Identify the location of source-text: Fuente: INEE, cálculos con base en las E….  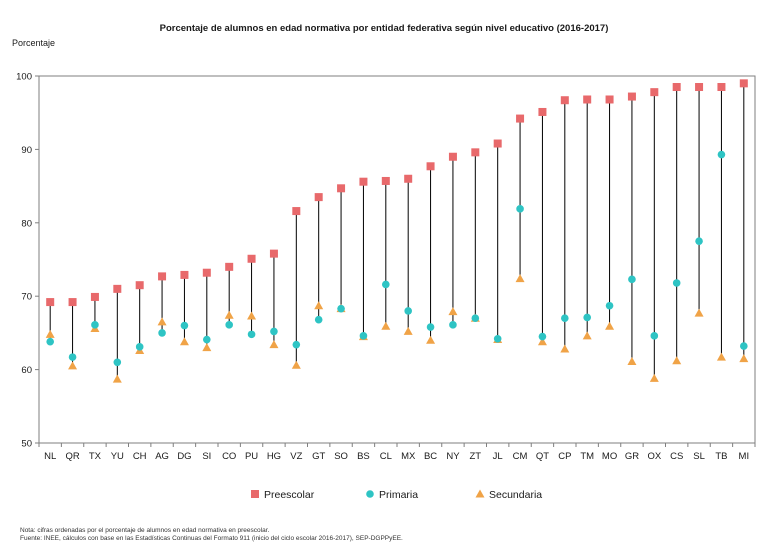
(211, 538).